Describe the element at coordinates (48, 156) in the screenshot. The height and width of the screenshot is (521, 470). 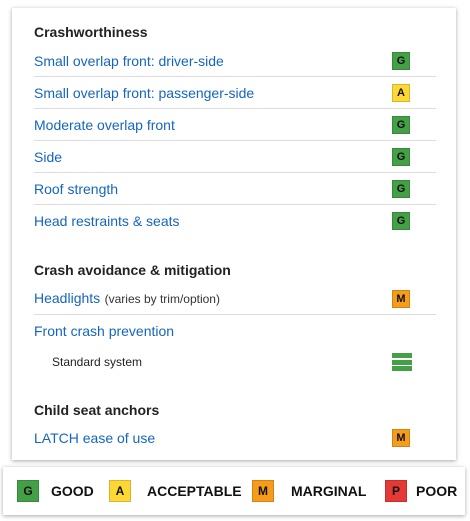
I see `rating-row-label: Side` at that location.